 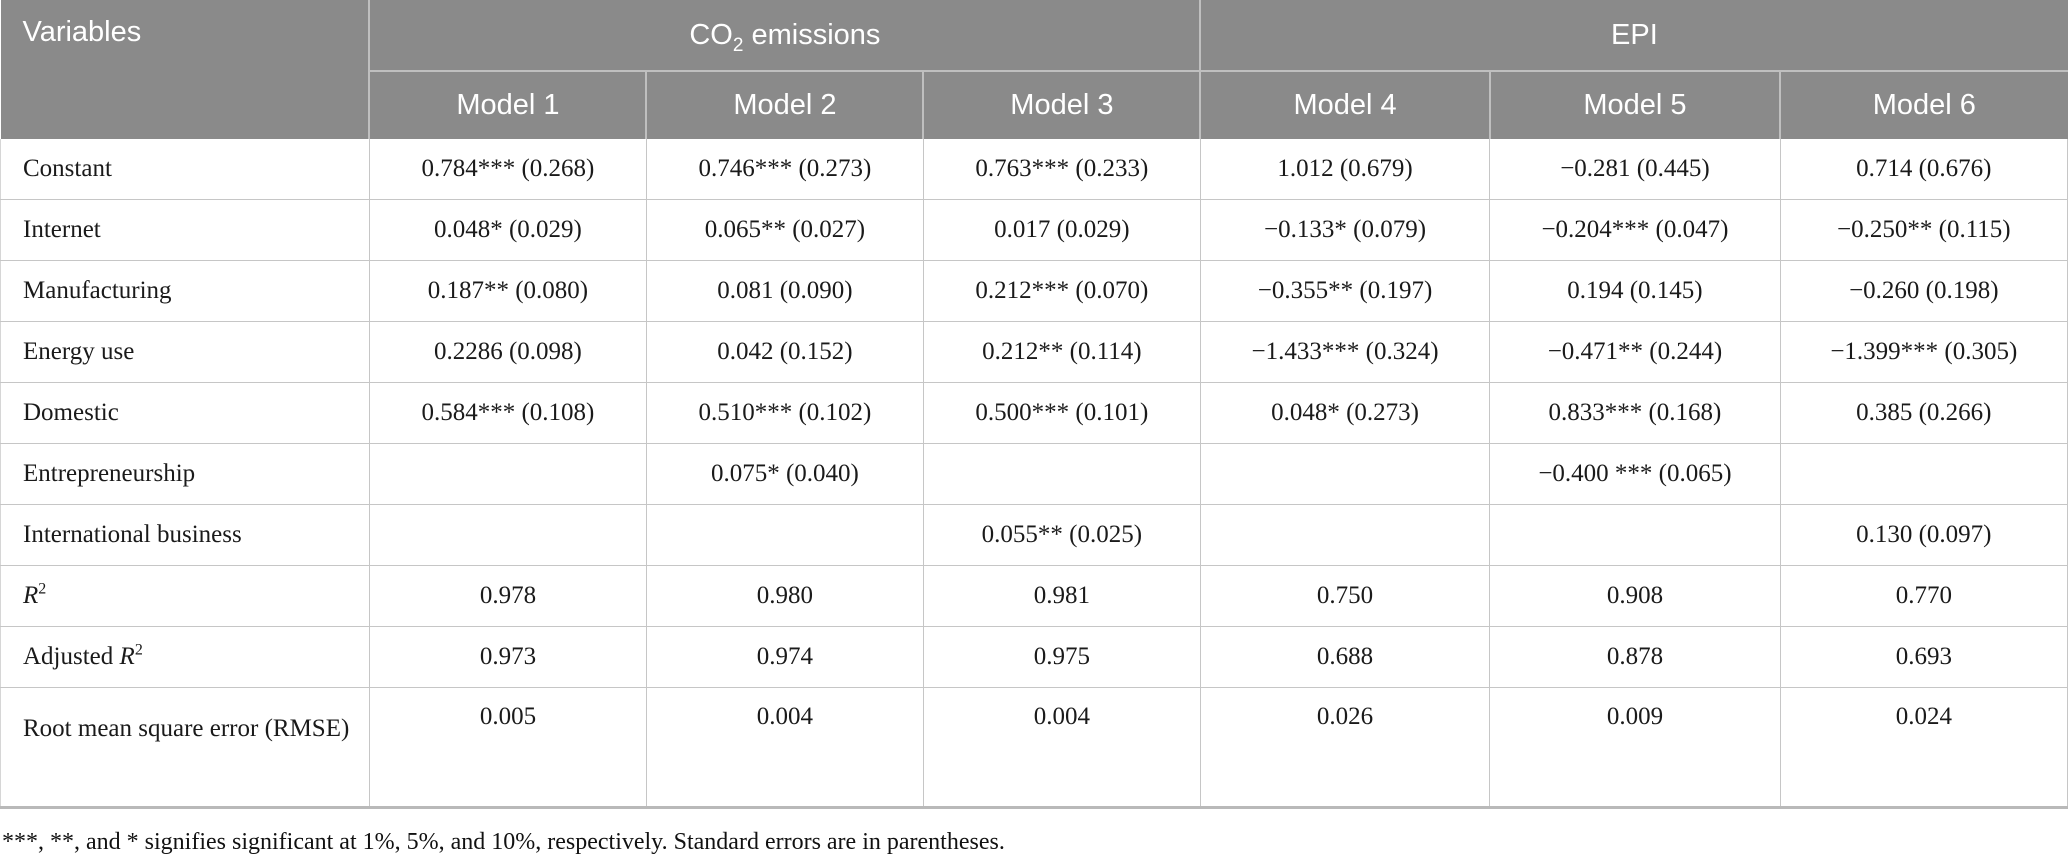 I want to click on value-cell: 0.130 (0.097), so click(x=1923, y=535).